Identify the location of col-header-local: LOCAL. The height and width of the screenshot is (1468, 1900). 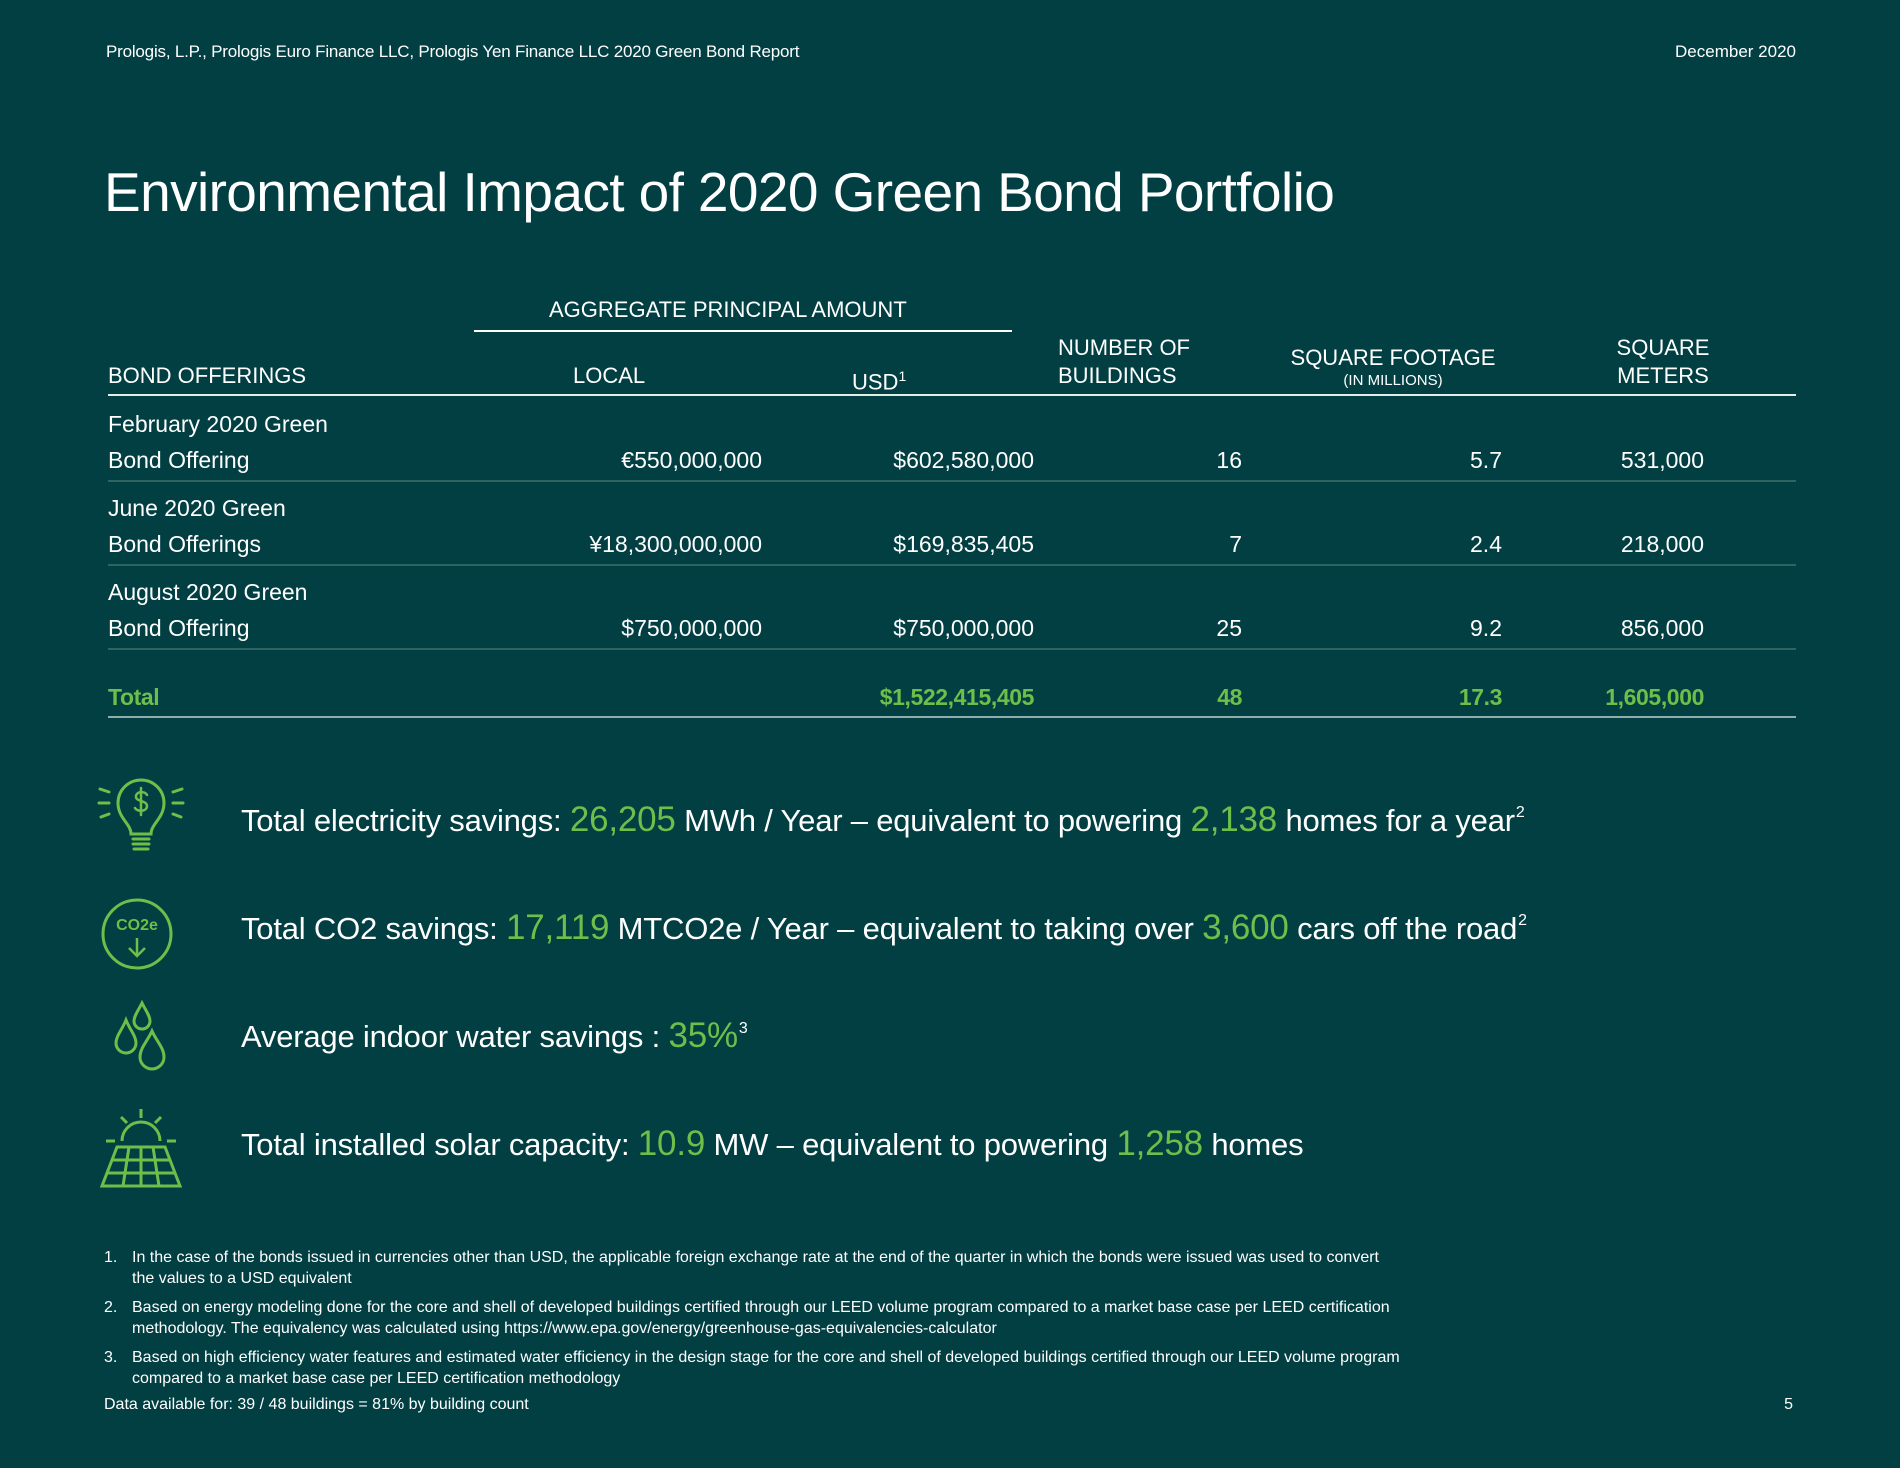
(609, 375).